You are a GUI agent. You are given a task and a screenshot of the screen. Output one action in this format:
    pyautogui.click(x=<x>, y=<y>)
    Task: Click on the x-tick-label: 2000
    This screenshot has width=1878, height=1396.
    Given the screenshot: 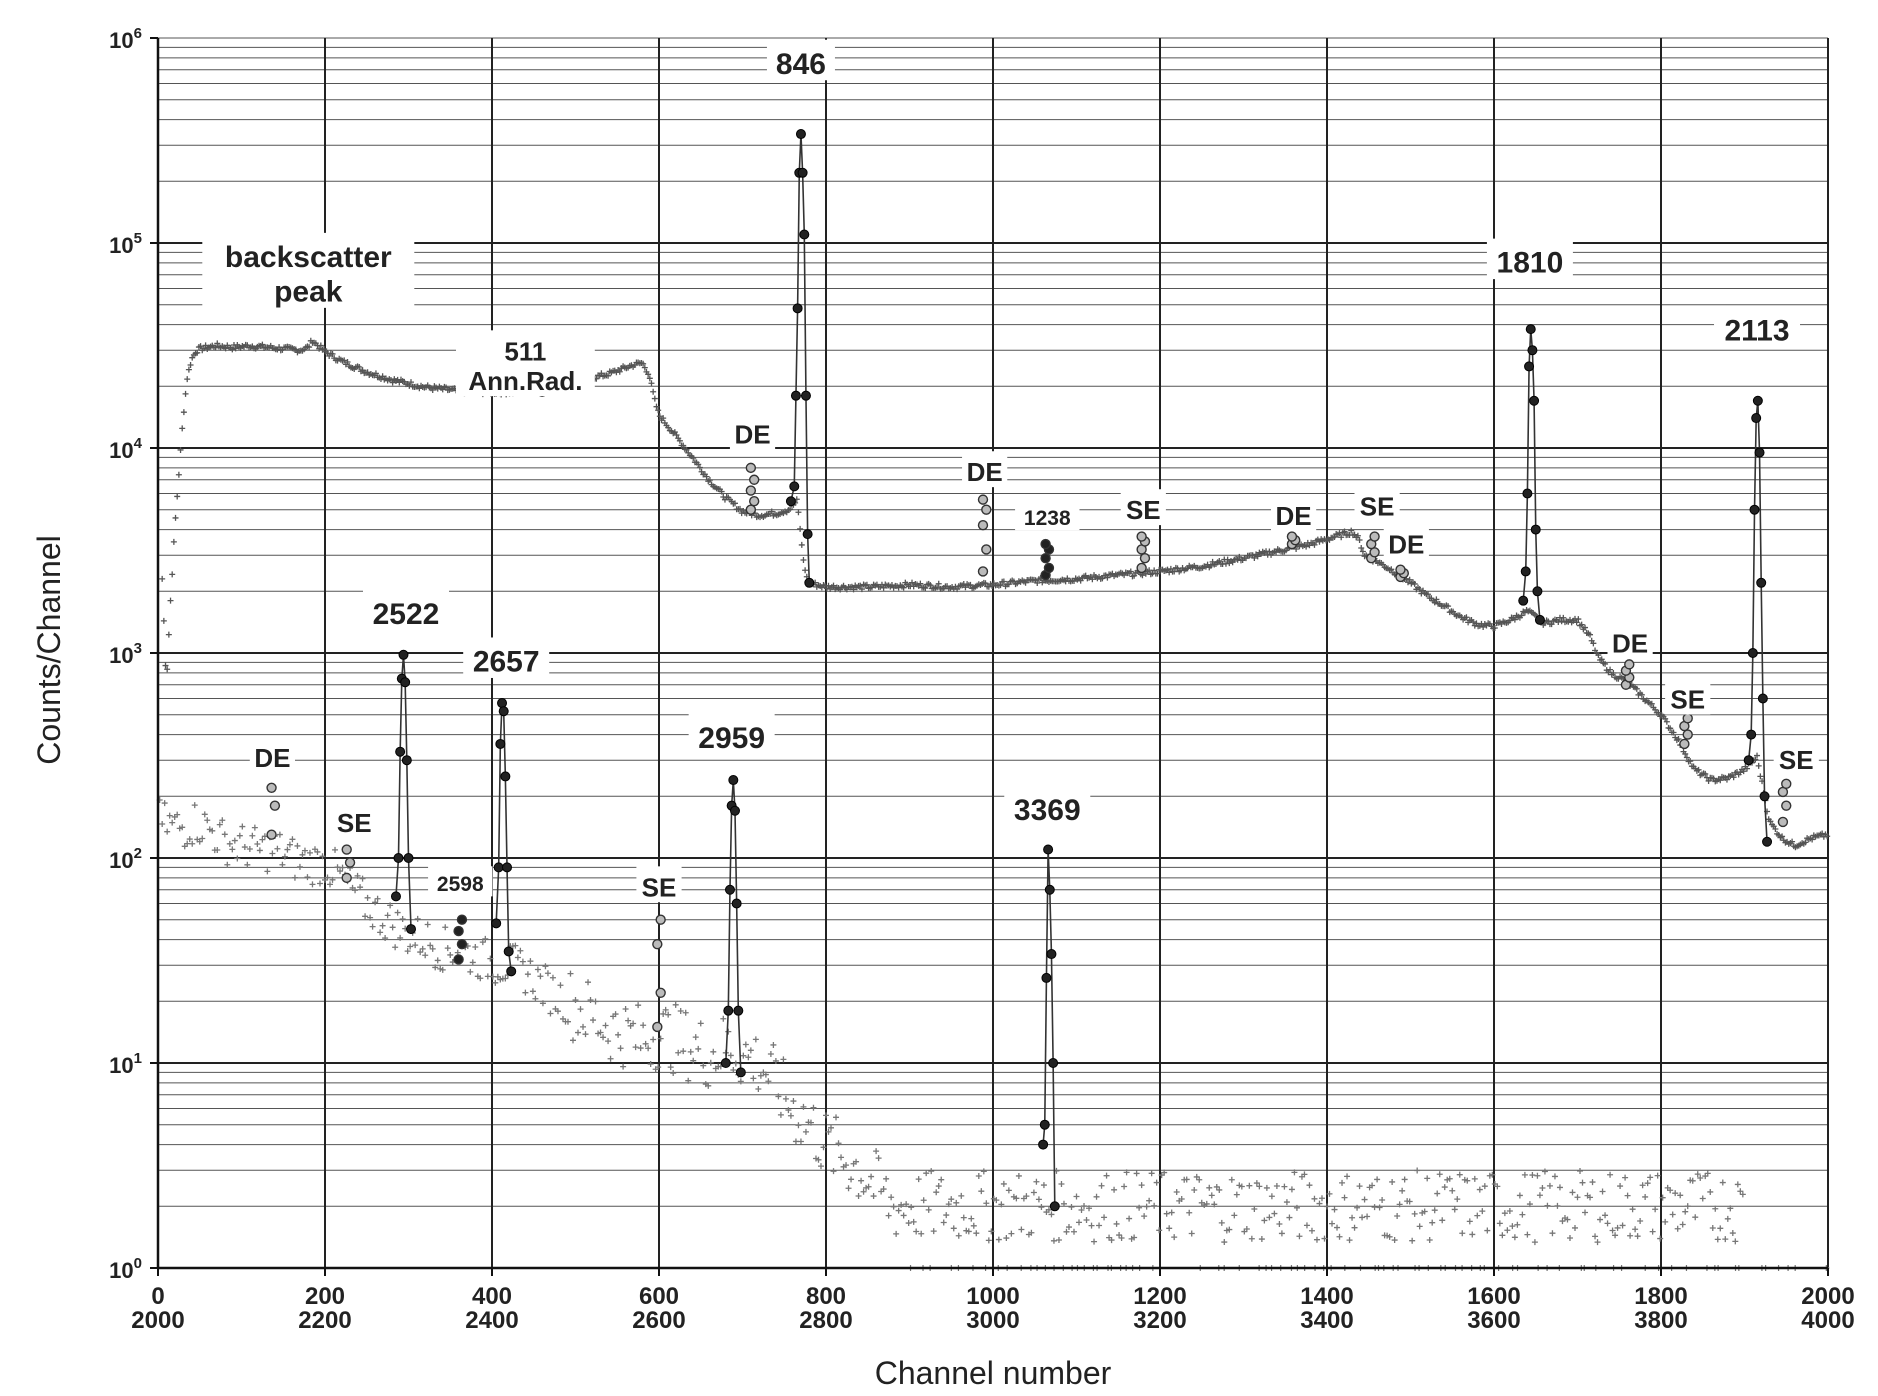 What is the action you would take?
    pyautogui.click(x=1827, y=1296)
    